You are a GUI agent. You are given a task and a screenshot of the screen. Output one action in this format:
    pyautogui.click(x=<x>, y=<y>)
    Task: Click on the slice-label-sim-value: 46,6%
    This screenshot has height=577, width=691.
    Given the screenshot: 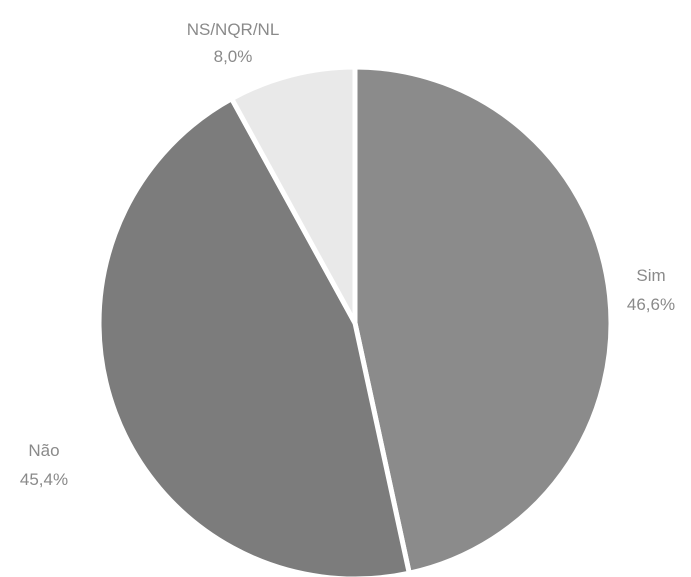 What is the action you would take?
    pyautogui.click(x=651, y=304)
    